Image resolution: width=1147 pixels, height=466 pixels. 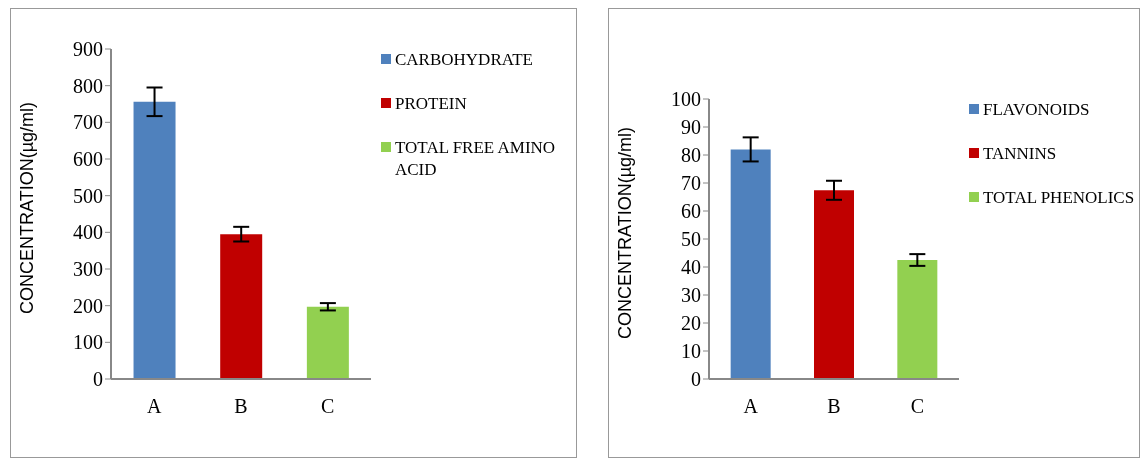 What do you see at coordinates (691, 127) in the screenshot?
I see `y-tick-label: 90` at bounding box center [691, 127].